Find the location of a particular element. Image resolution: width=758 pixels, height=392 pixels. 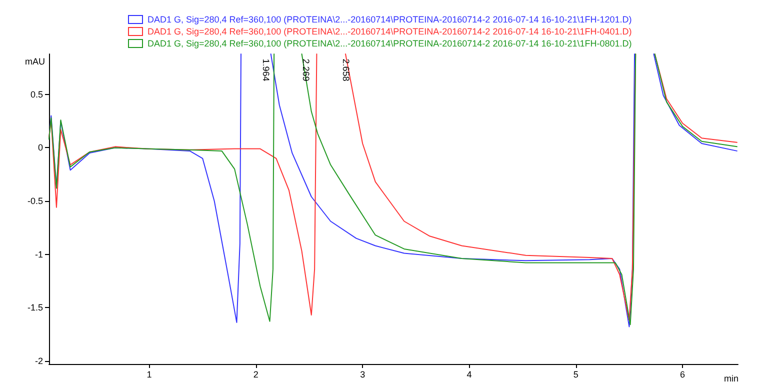

y-tick-label: 0.5 is located at coordinates (36, 94).